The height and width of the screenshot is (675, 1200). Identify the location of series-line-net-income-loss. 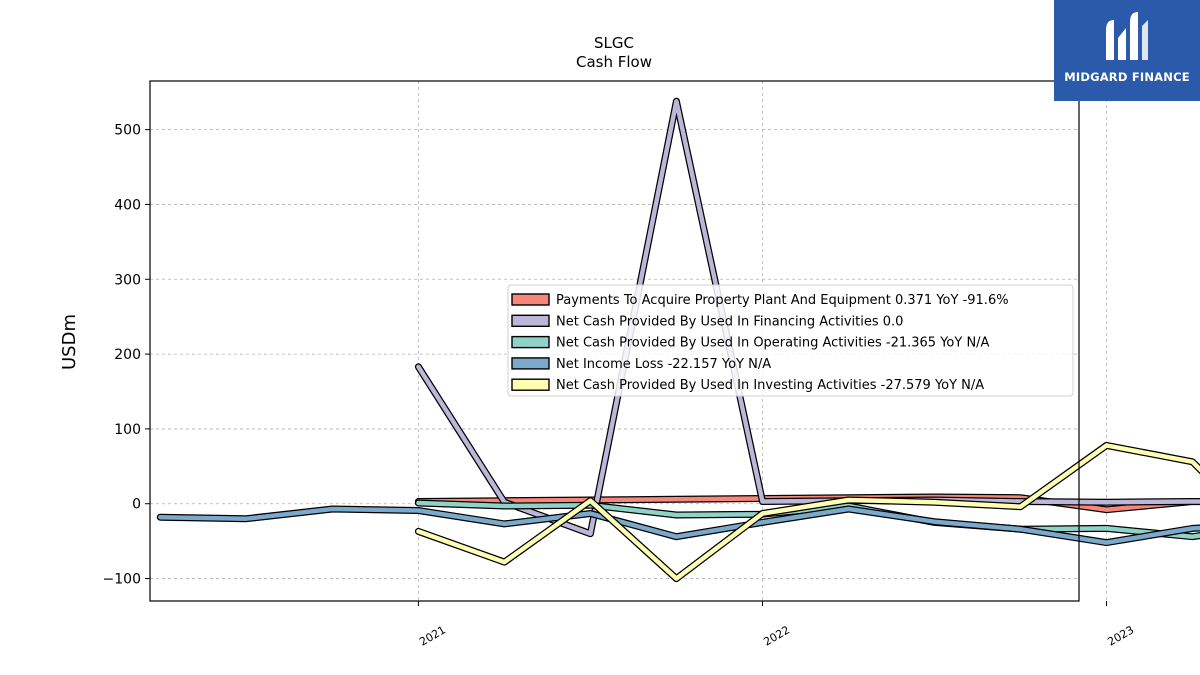
(679, 525).